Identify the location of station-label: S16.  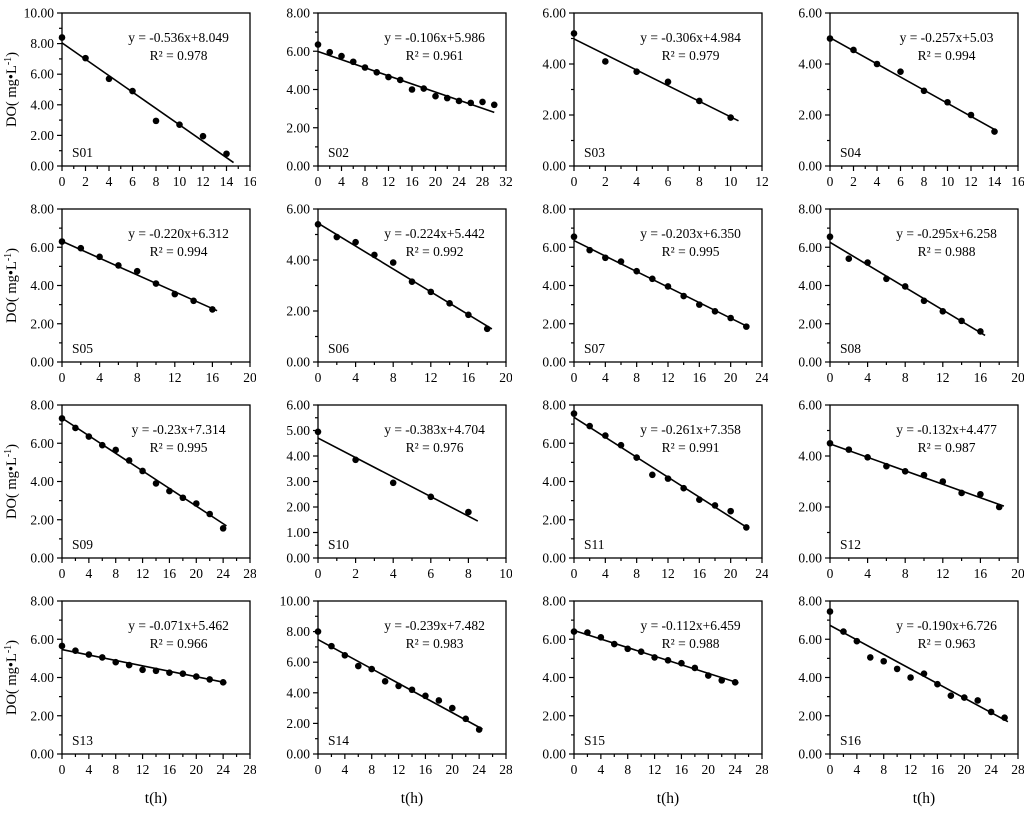
(850, 740).